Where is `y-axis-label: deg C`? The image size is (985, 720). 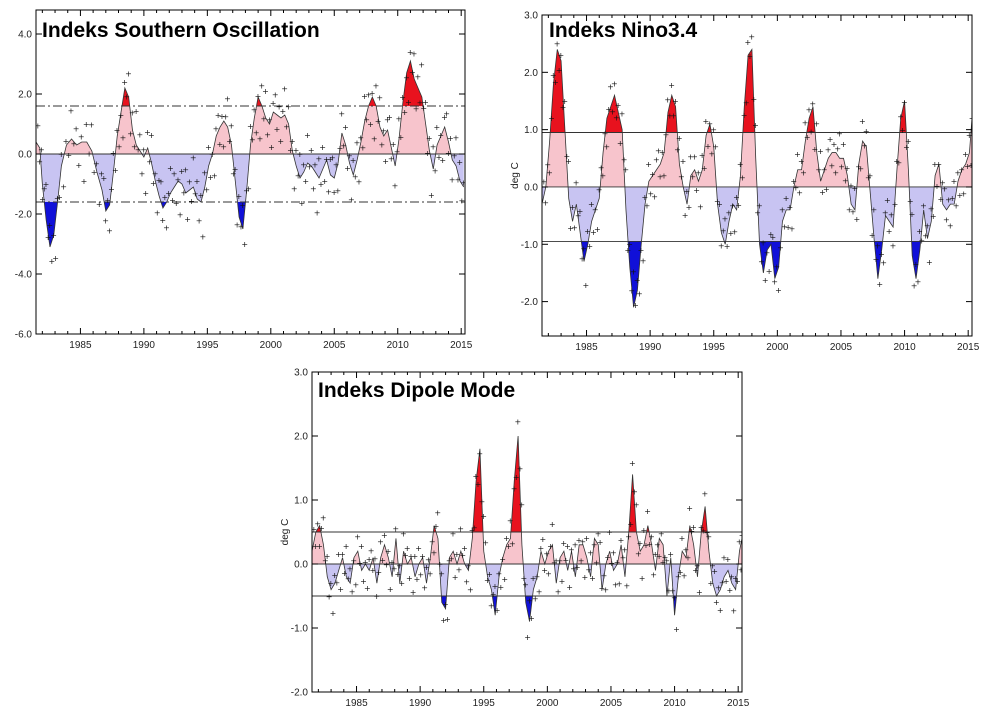
y-axis-label: deg C is located at coordinates (285, 532).